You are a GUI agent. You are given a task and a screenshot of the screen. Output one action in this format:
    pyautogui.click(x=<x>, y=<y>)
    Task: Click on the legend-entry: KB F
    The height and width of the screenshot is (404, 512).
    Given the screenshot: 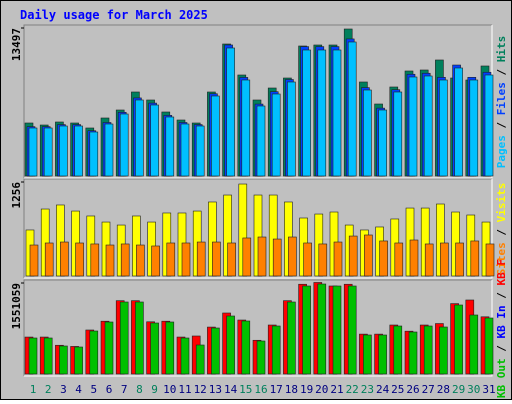 What is the action you would take?
    pyautogui.click(x=501, y=272)
    